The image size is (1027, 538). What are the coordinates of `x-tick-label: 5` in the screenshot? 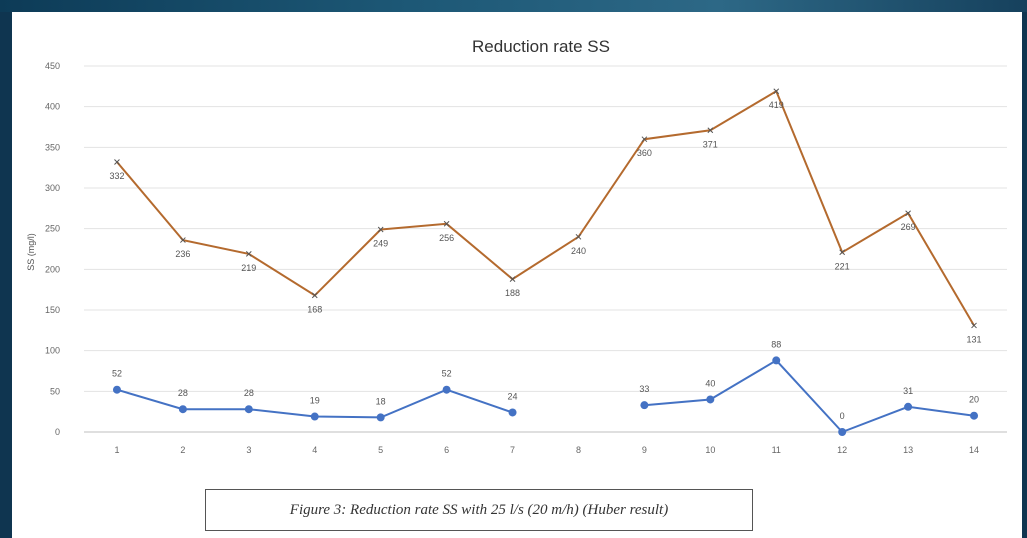 It's located at (380, 450).